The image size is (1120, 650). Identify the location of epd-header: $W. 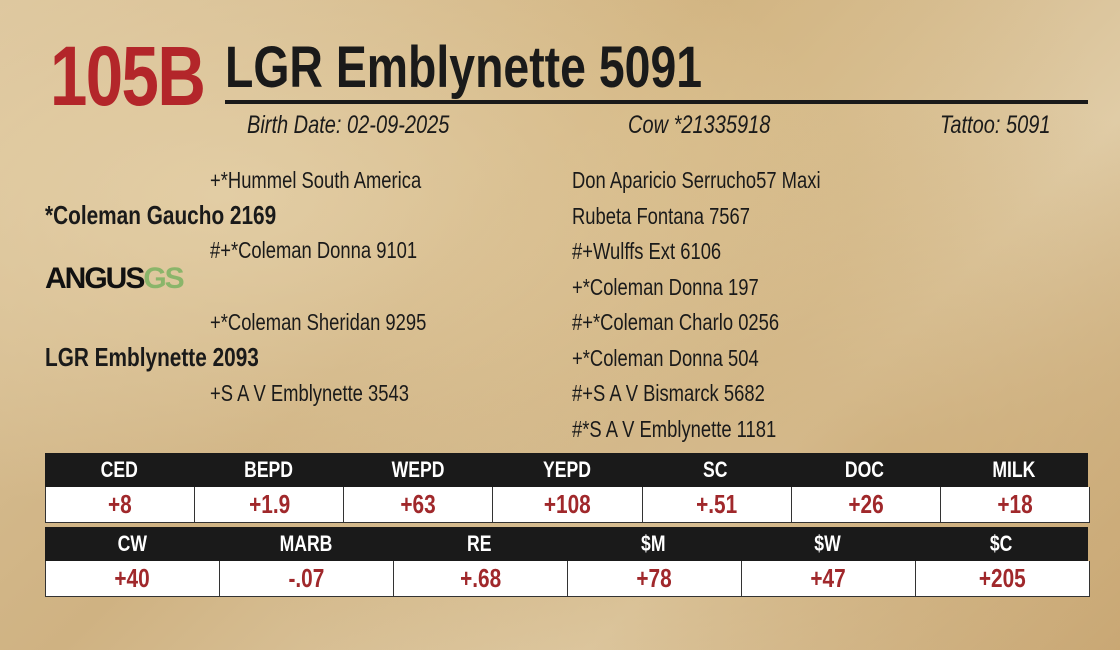
(827, 543).